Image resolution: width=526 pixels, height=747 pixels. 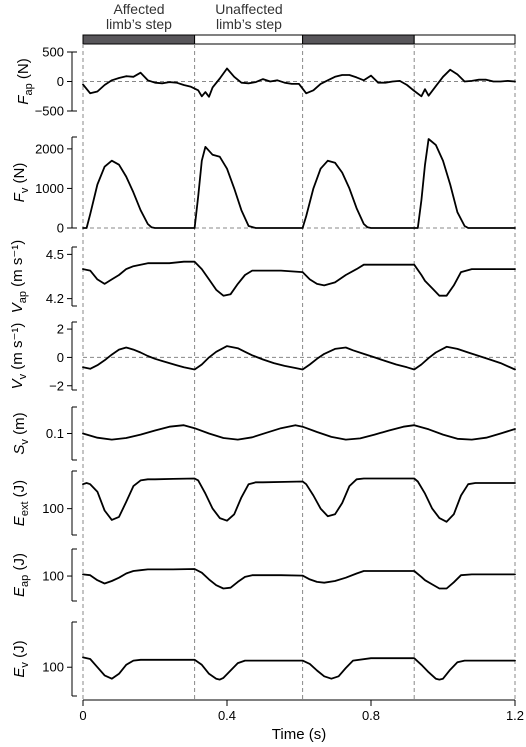 What do you see at coordinates (299, 734) in the screenshot?
I see `x-axis-label: Time (s)` at bounding box center [299, 734].